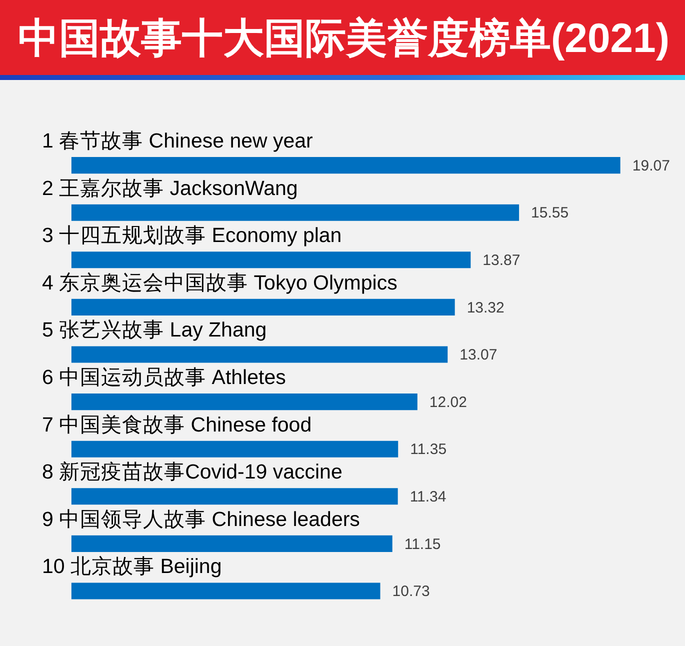  What do you see at coordinates (501, 261) in the screenshot?
I see `data-label: 13.87` at bounding box center [501, 261].